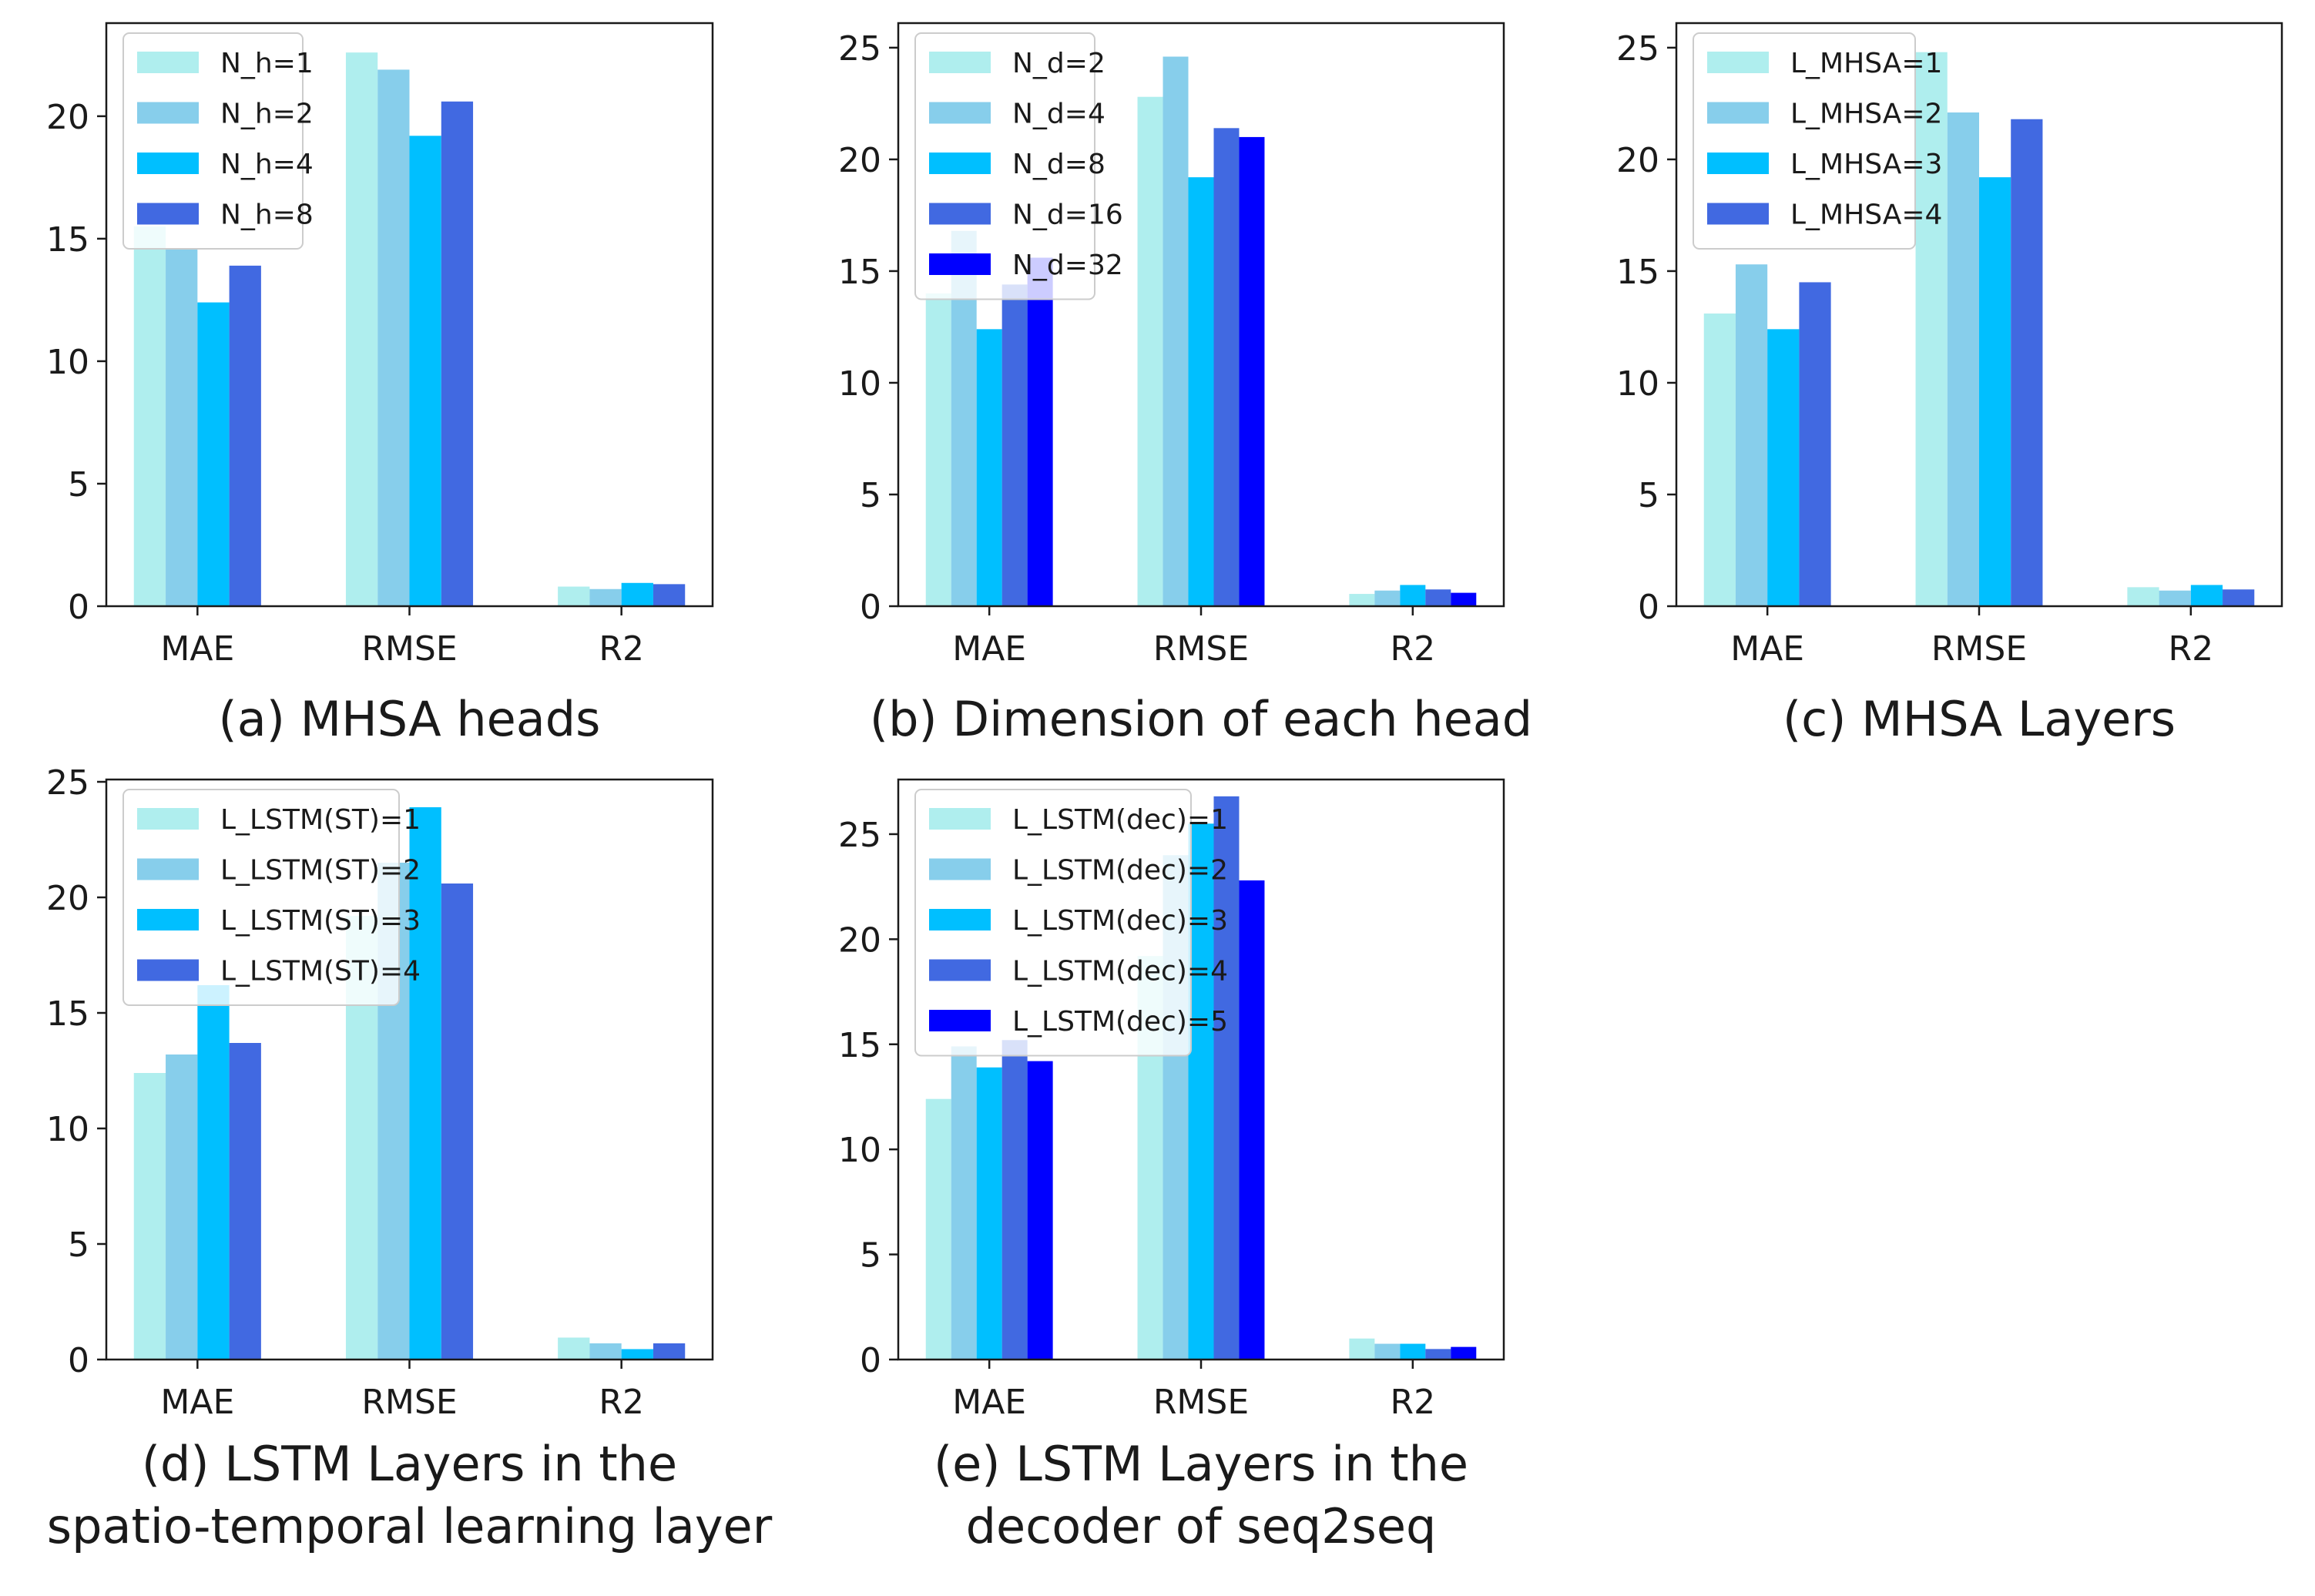 The image size is (2315, 1596). Describe the element at coordinates (1040, 1210) in the screenshot. I see `bar-L_LSTM(dec)=5-MAE` at that location.